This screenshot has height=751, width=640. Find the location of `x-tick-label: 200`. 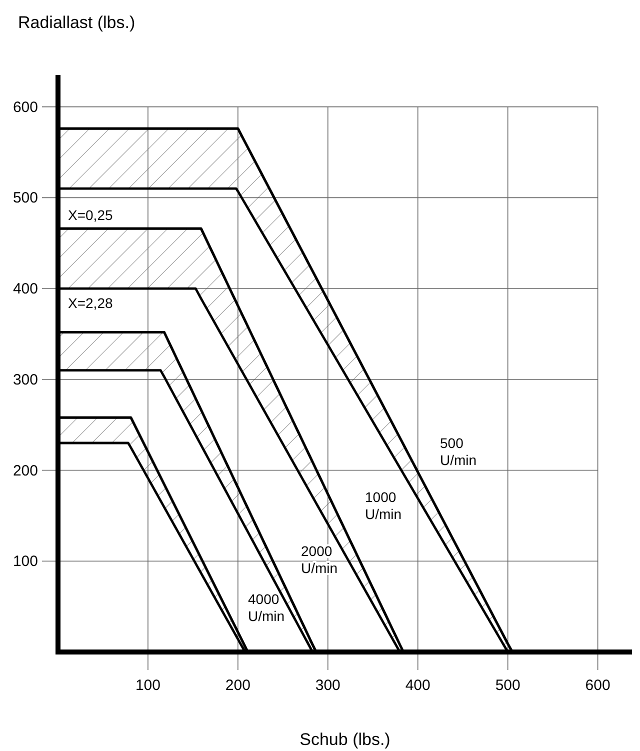

x-tick-label: 200 is located at coordinates (237, 685).